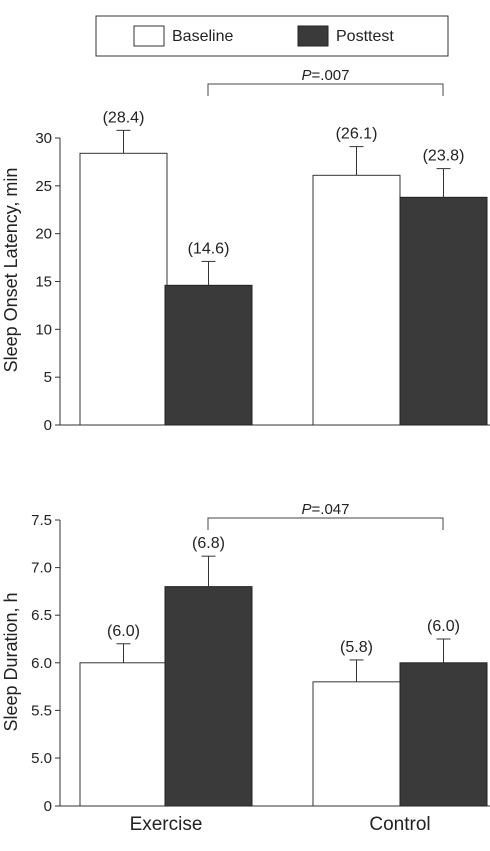  I want to click on legend-swatch-posttest, so click(313, 36).